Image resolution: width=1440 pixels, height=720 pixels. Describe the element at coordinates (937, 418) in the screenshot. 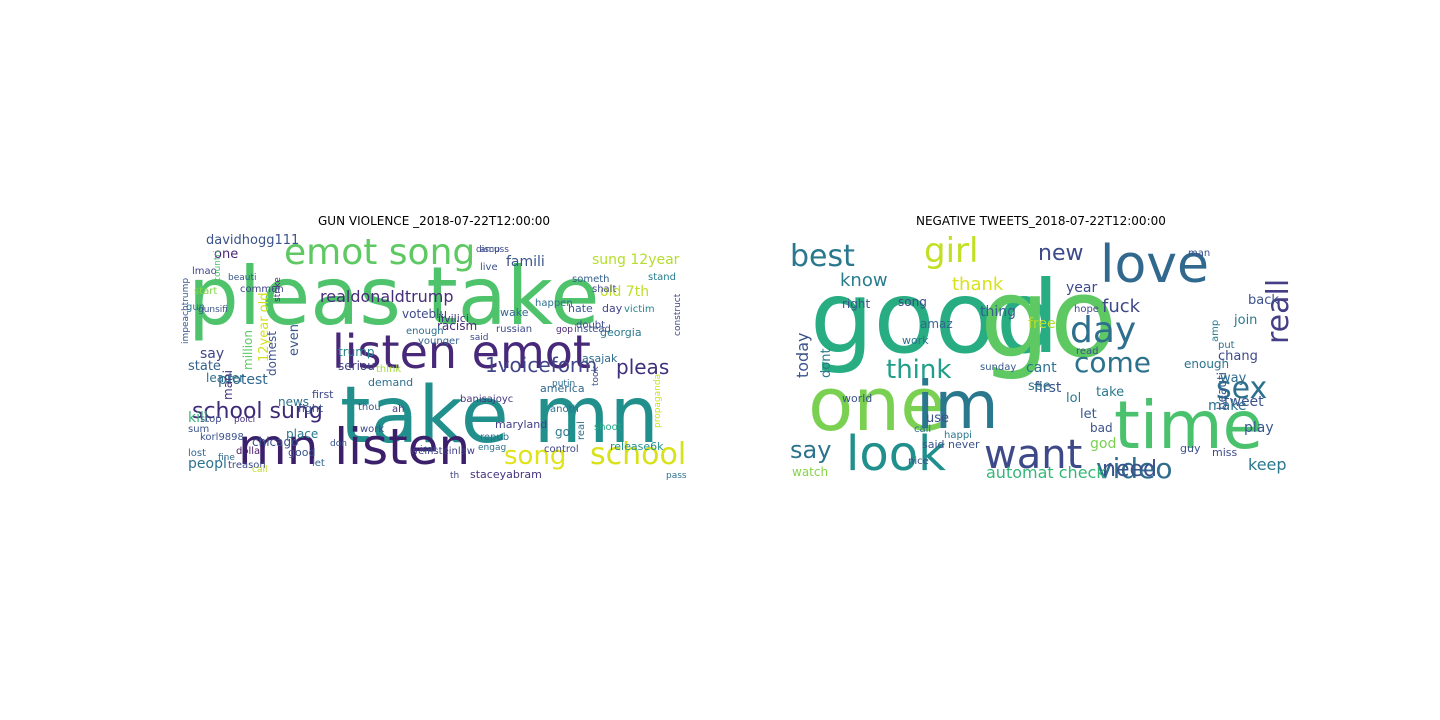

I see `word-use: use` at that location.